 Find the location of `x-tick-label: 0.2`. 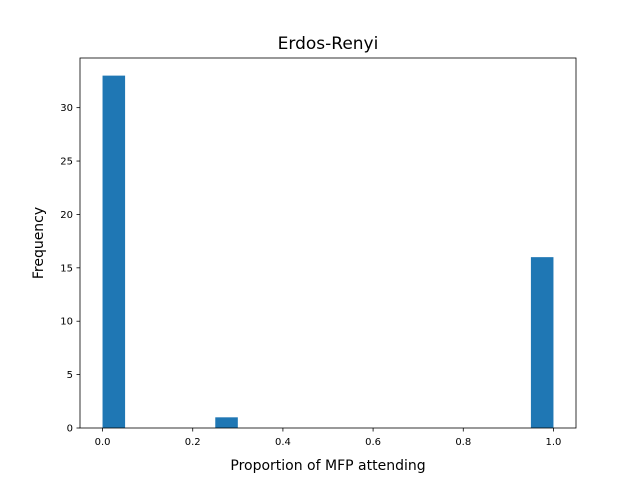

x-tick-label: 0.2 is located at coordinates (193, 442).